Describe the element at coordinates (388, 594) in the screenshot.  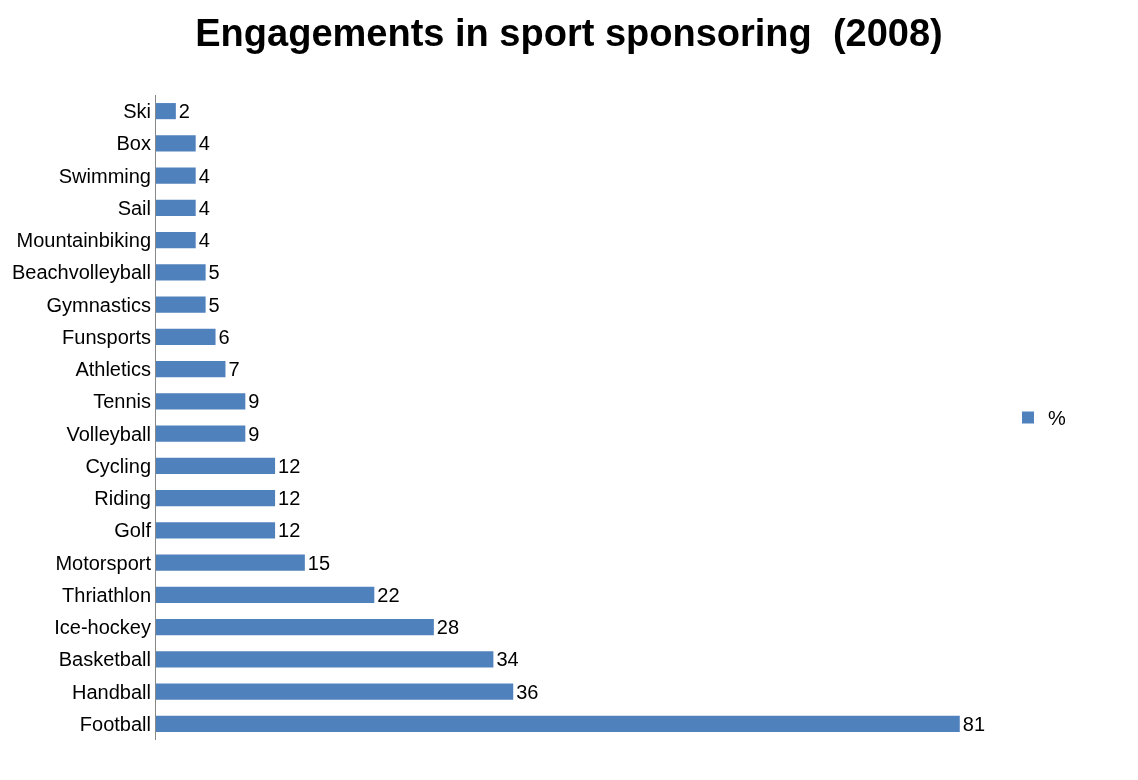
I see `data-label: 22` at that location.